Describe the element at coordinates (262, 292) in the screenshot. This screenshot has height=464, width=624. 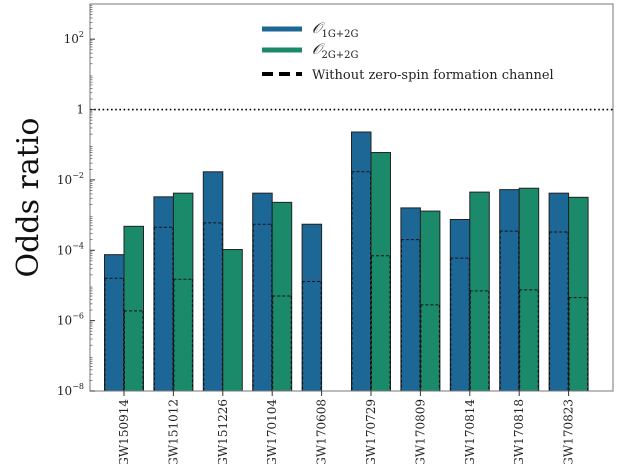
I see `bar-1-GW170104` at that location.